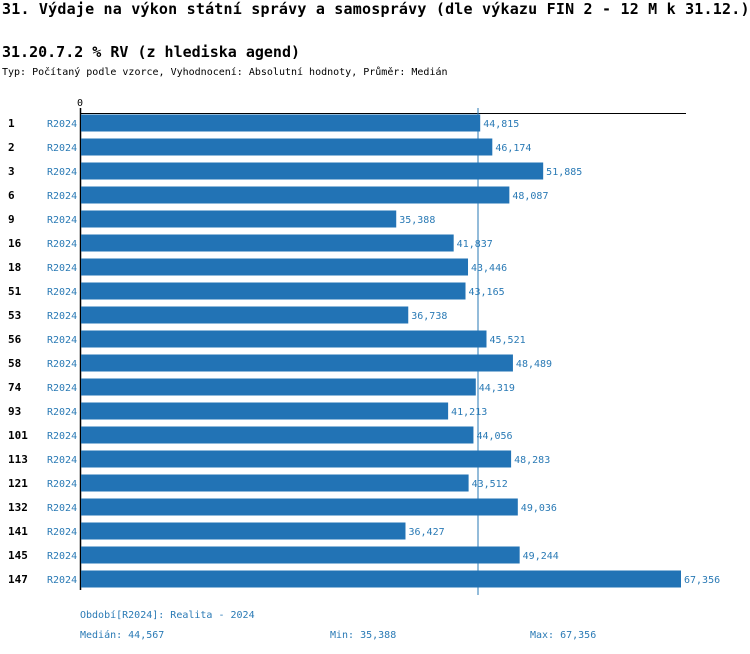 The height and width of the screenshot is (654, 750). Describe the element at coordinates (513, 148) in the screenshot. I see `bar-value-label: 46,174` at that location.